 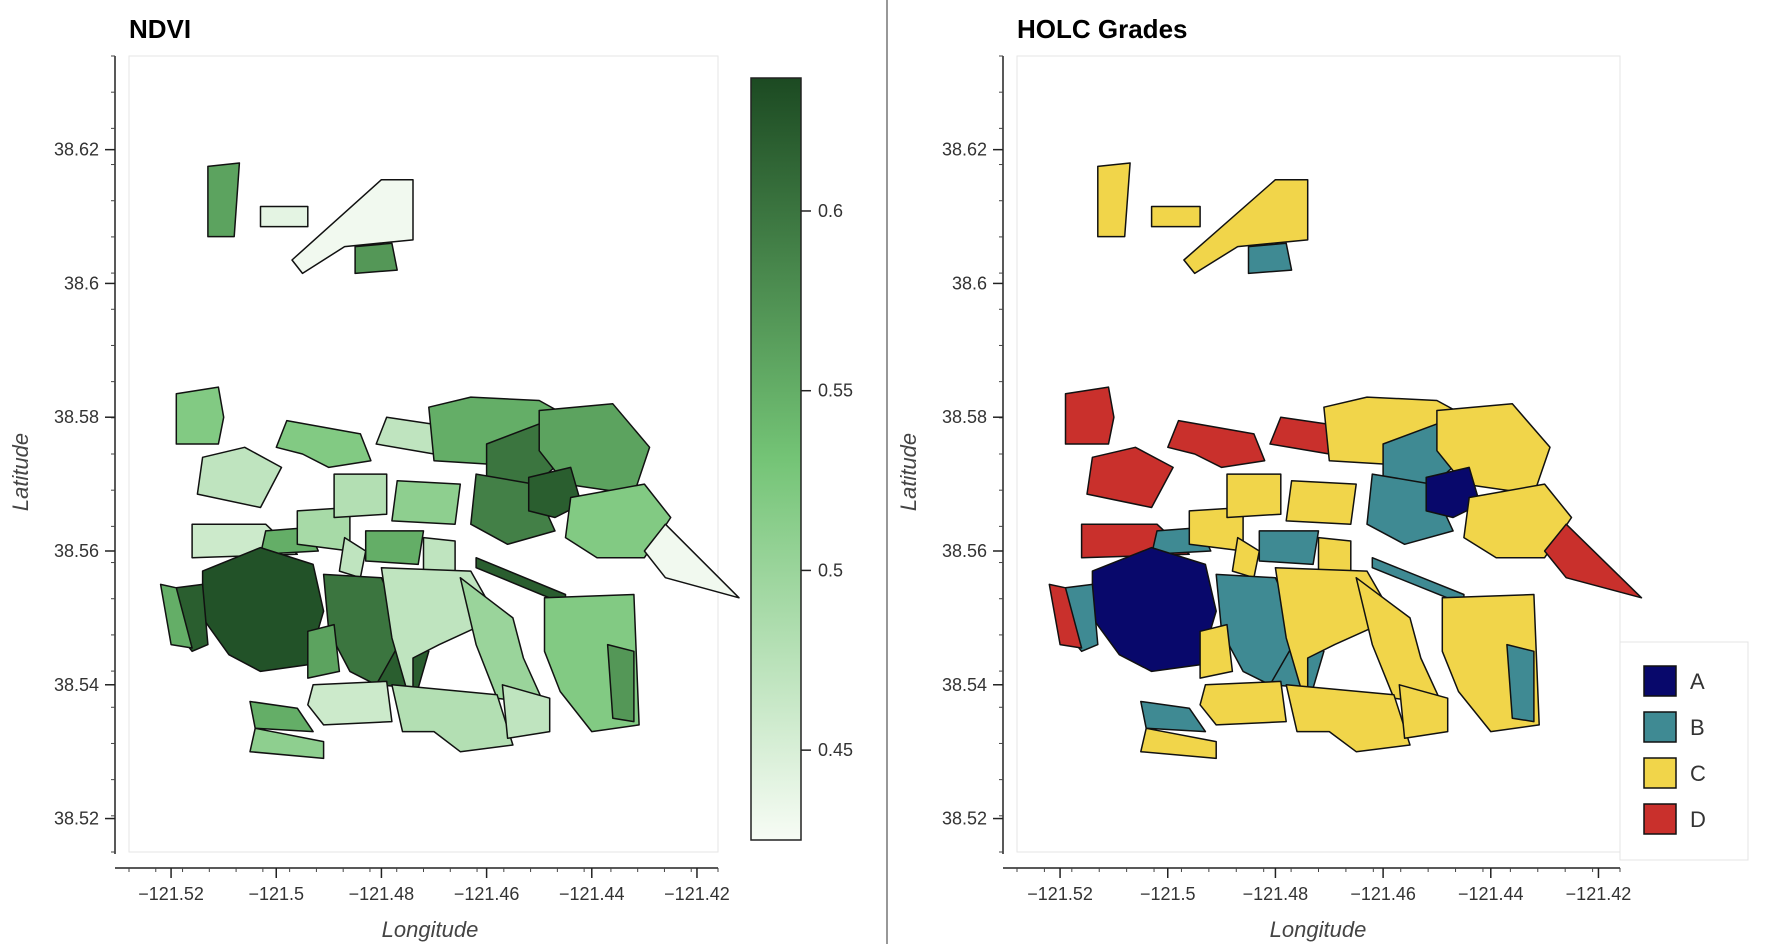 I want to click on legend-label-b: B, so click(x=1697, y=727).